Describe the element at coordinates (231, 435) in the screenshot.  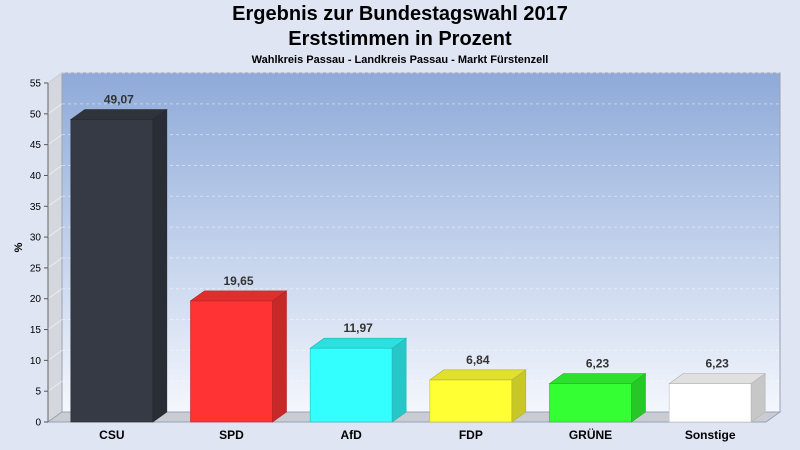
I see `x-tick-label: SPD` at that location.